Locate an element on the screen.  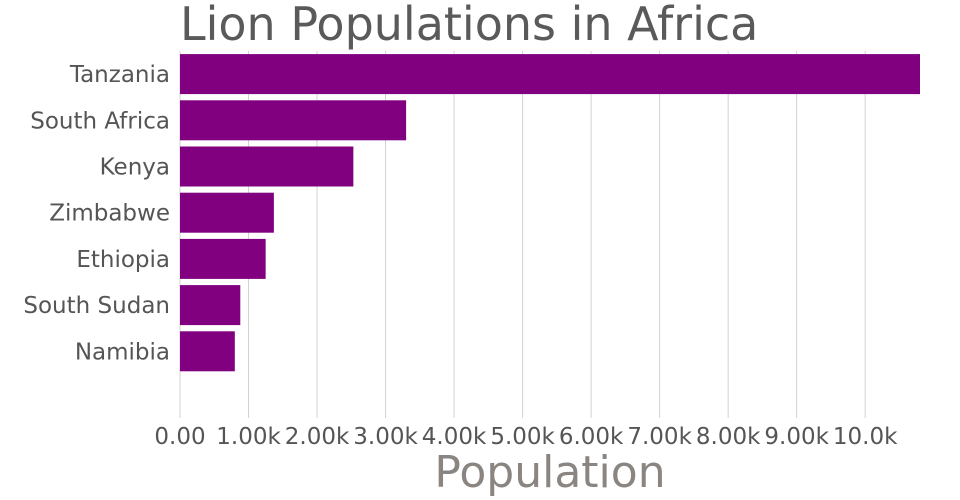
bar-kenya is located at coordinates (267, 166).